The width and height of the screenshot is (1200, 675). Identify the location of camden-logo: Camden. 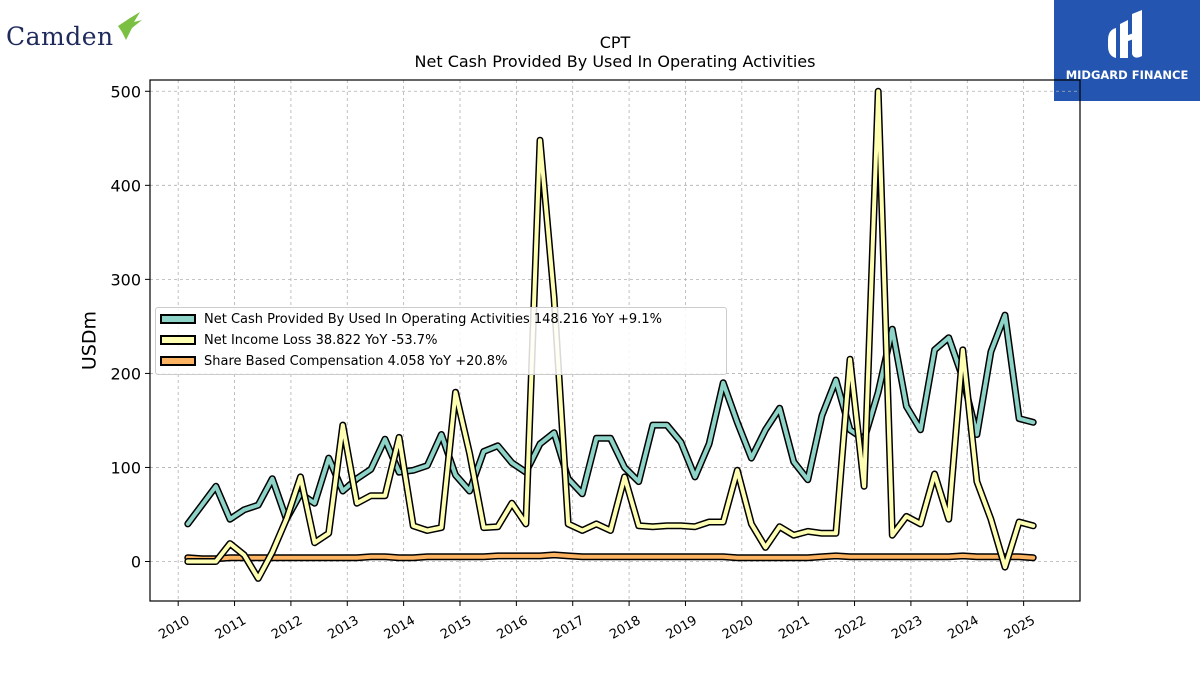
(76, 30).